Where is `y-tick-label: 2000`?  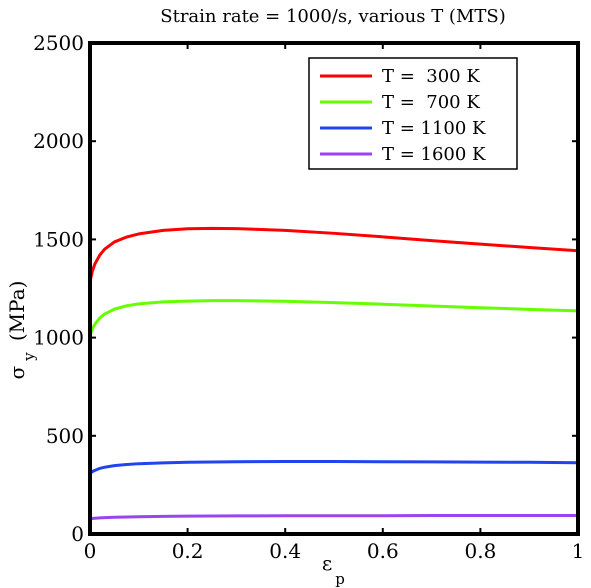 y-tick-label: 2000 is located at coordinates (58, 141).